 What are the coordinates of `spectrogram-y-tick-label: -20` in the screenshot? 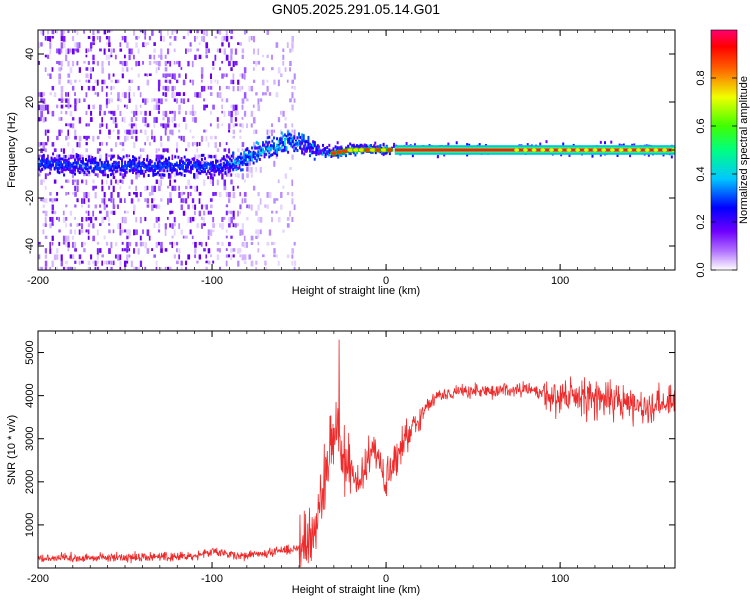 It's located at (30, 198).